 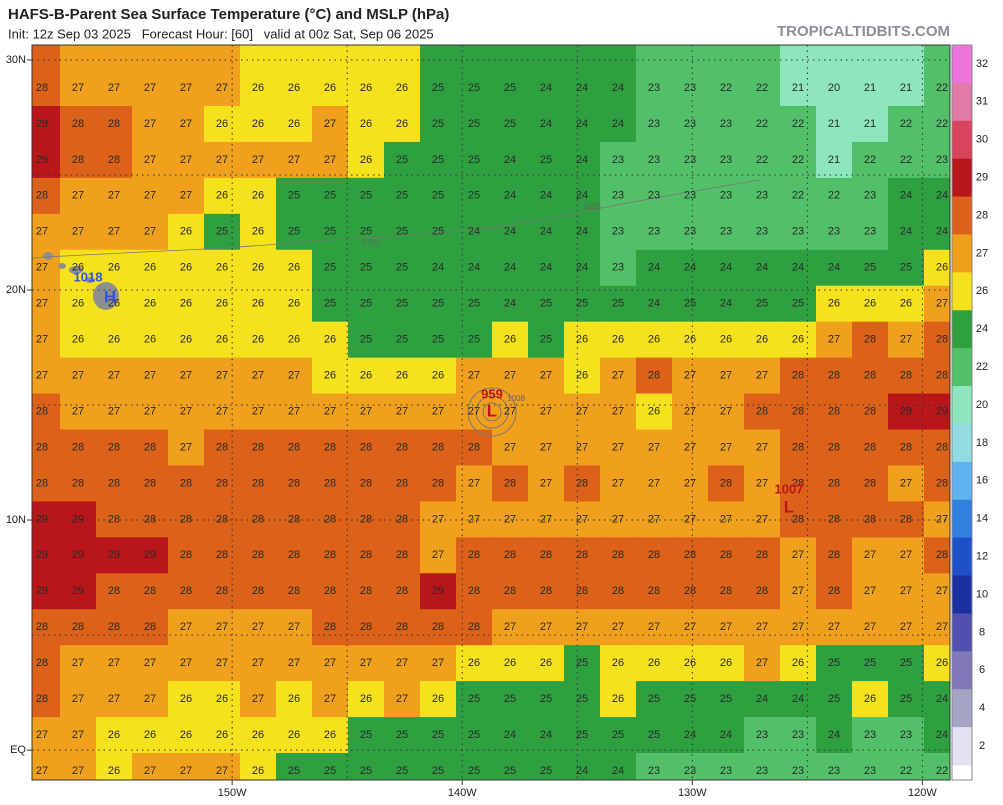 I want to click on colorbar-label: 31, so click(x=982, y=102).